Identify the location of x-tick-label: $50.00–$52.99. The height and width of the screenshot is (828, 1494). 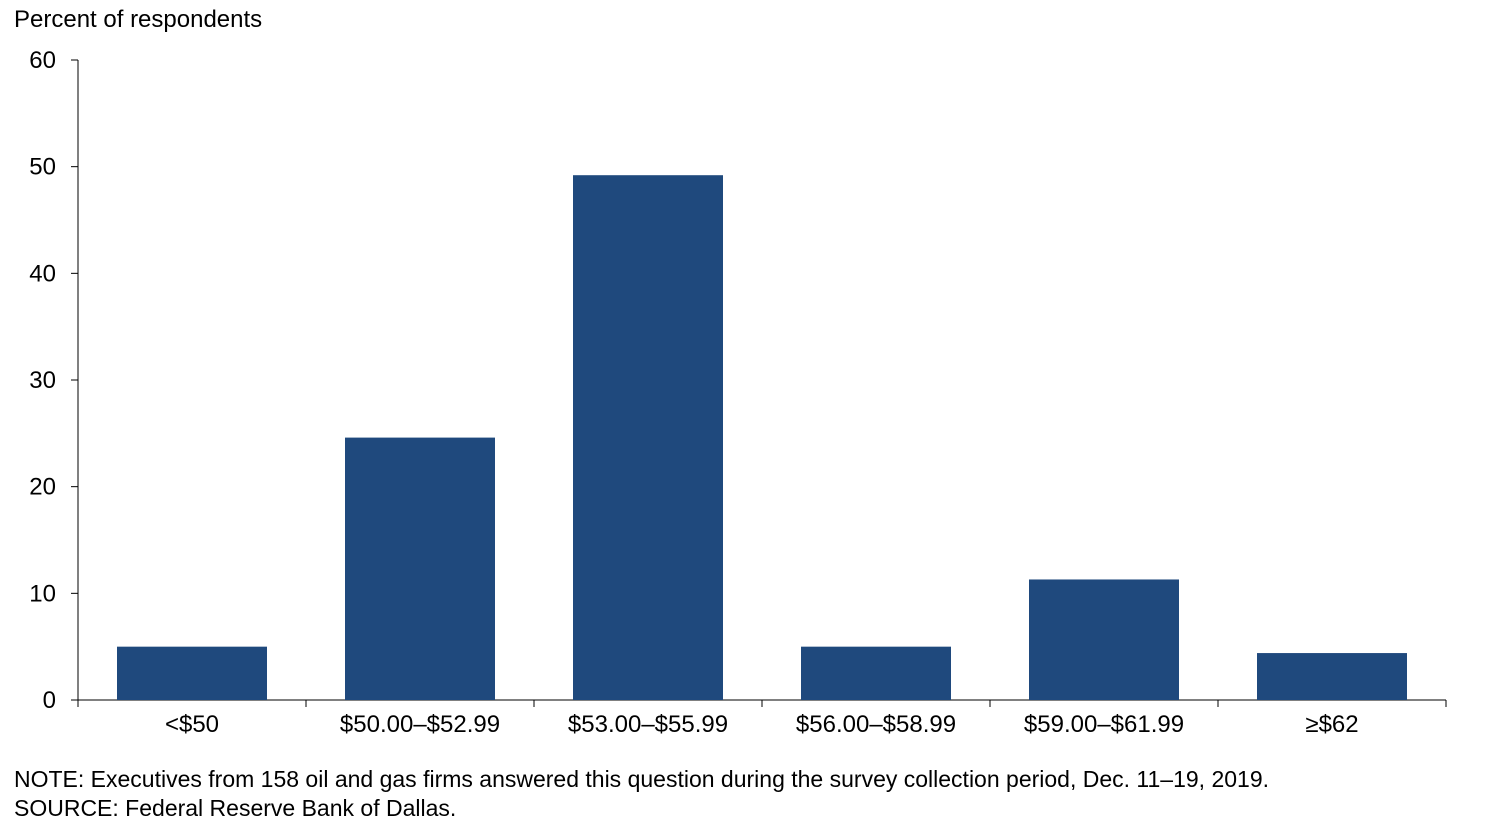
(420, 724).